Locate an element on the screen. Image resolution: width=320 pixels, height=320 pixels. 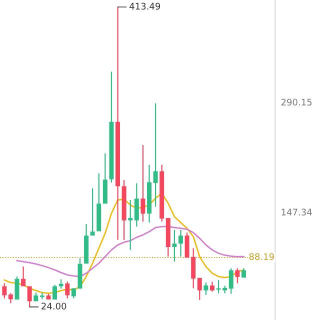
y-tick-label: 290.15 is located at coordinates (296, 102).